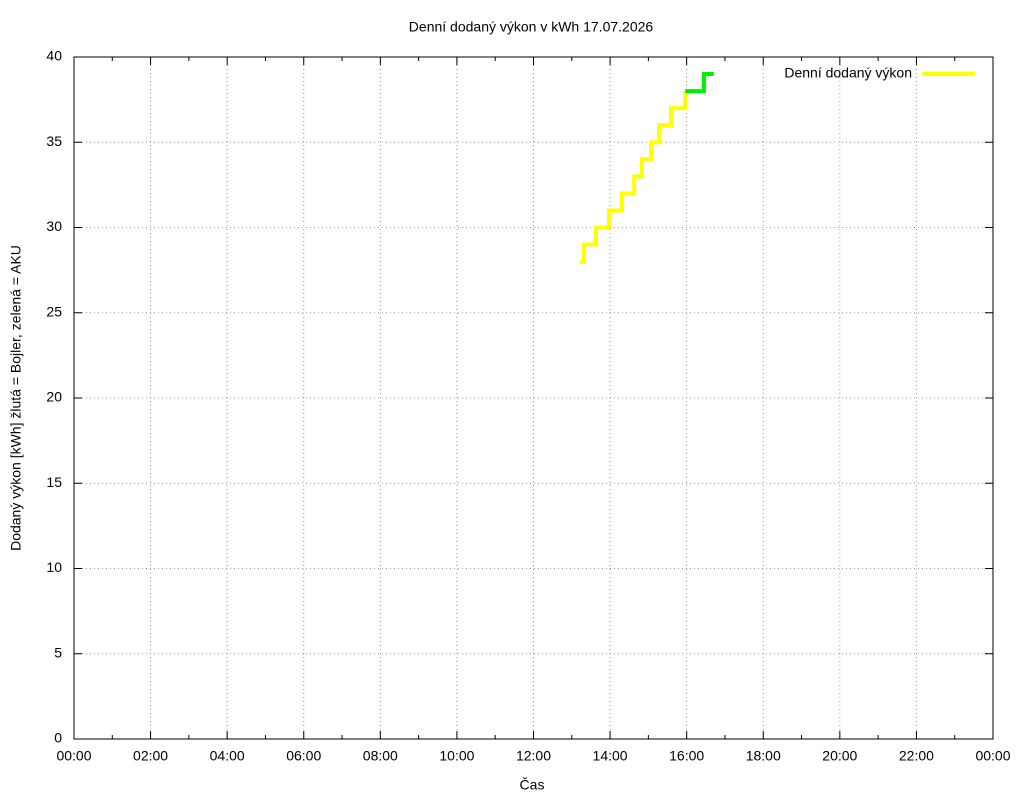  What do you see at coordinates (380, 756) in the screenshot?
I see `x-tick-label: 08:00` at bounding box center [380, 756].